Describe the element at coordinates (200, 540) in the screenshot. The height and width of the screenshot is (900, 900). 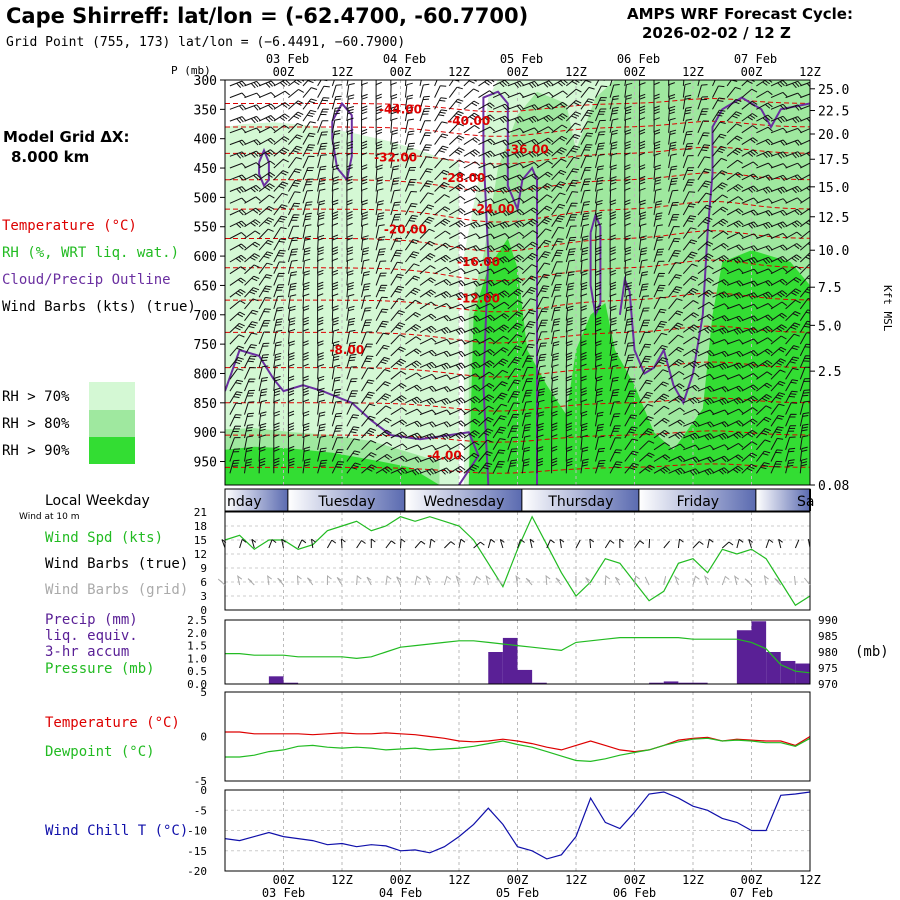
I see `panel-tick-label: 15` at that location.